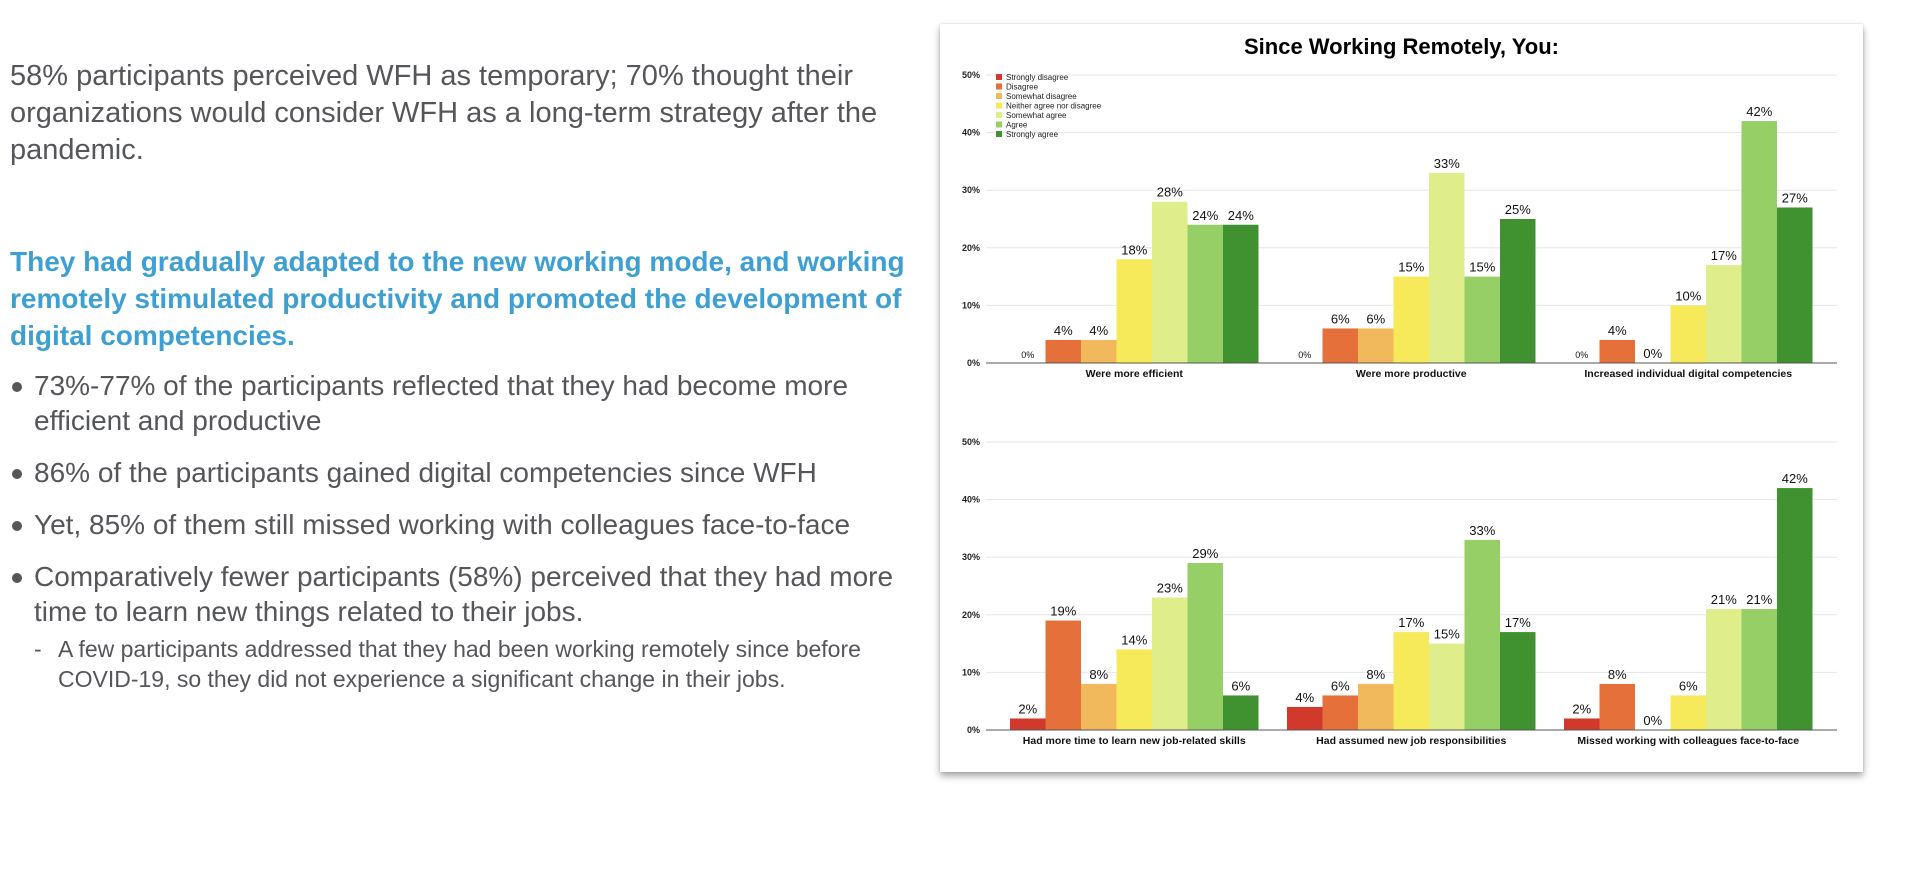 The height and width of the screenshot is (879, 1914). Describe the element at coordinates (1795, 197) in the screenshot. I see `data-label: 27%` at that location.